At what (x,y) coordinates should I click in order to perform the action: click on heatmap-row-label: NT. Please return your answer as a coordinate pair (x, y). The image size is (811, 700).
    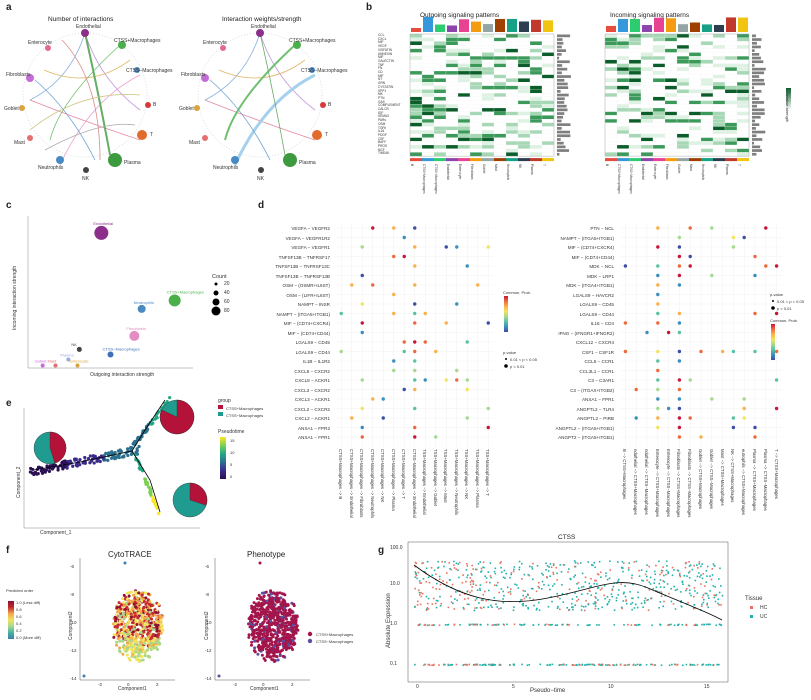
    Looking at the image, I should click on (380, 79).